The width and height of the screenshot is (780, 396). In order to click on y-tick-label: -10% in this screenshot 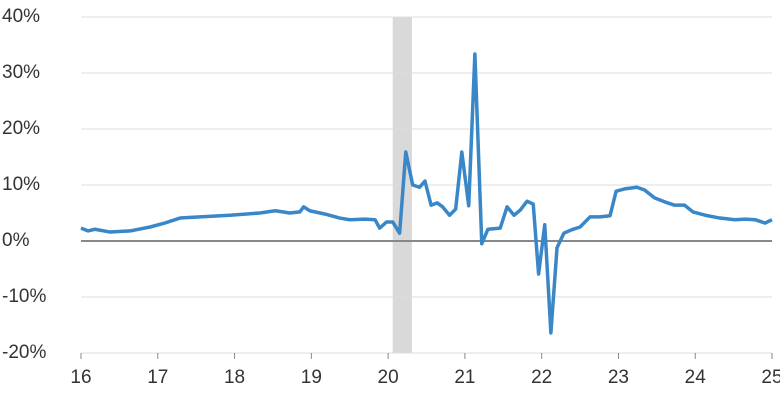, I will do `click(24, 296)`.